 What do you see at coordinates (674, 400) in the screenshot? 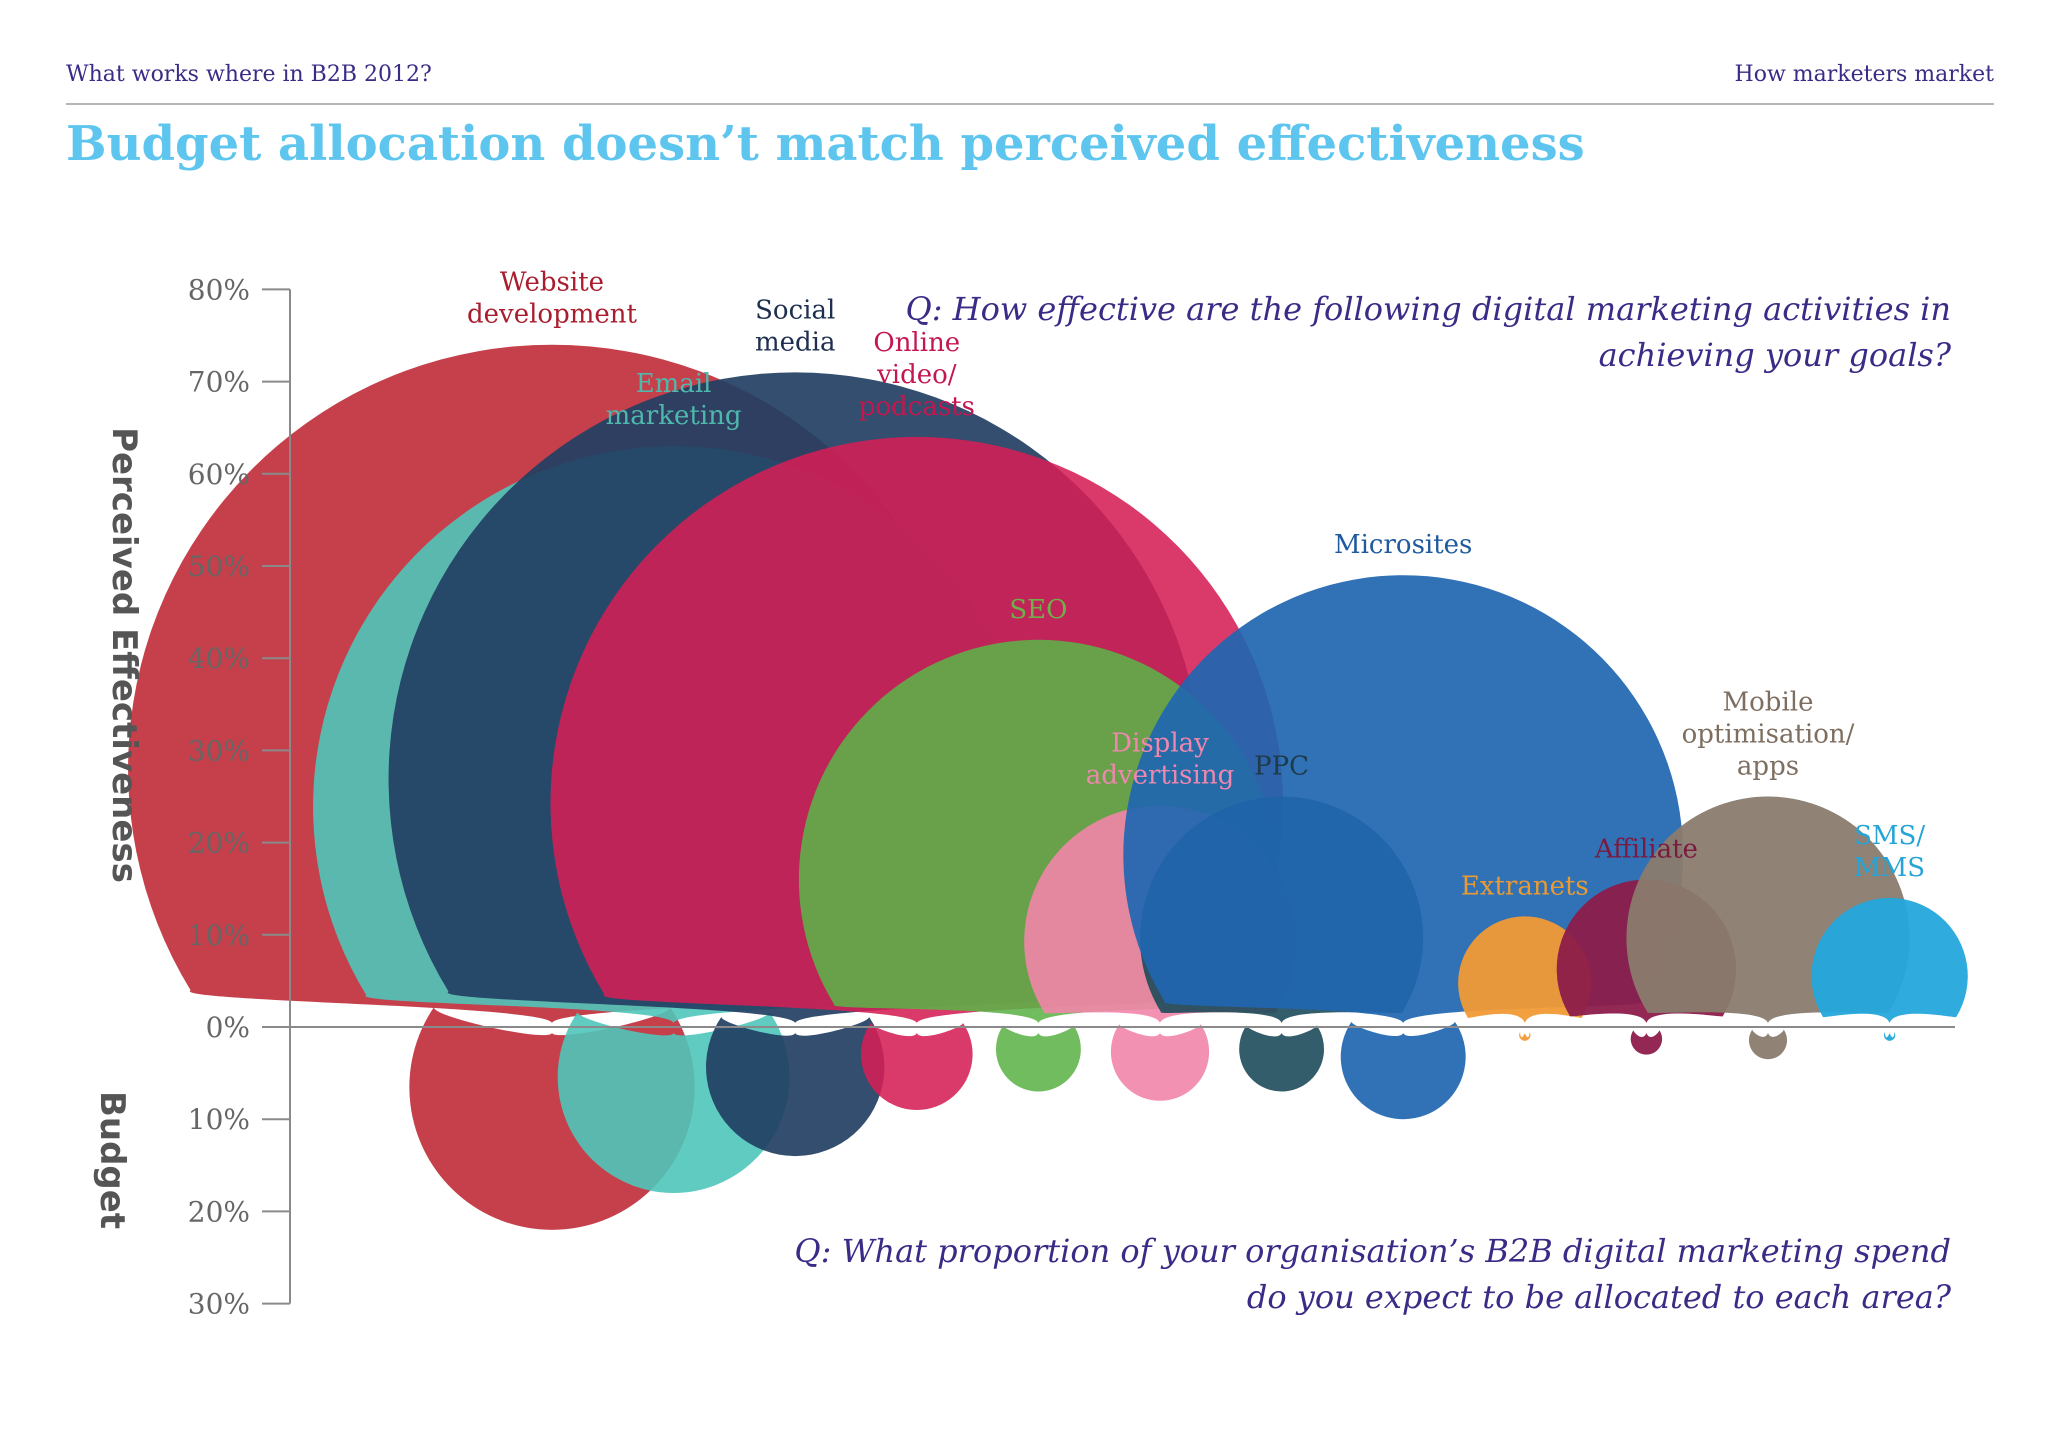
I see `category-label-email-marketing: Email marketing` at bounding box center [674, 400].